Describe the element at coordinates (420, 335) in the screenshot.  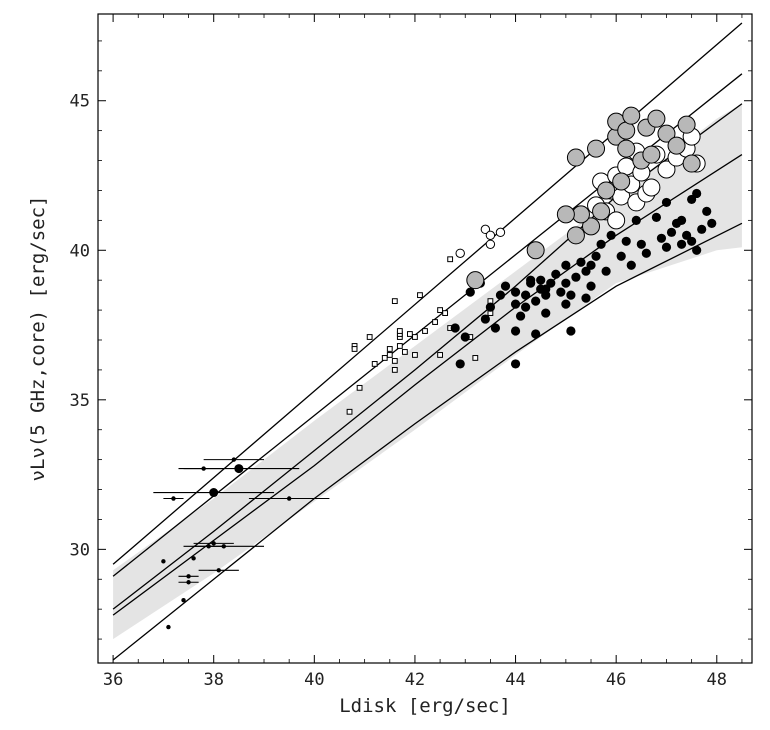
I see `series-open-square` at that location.